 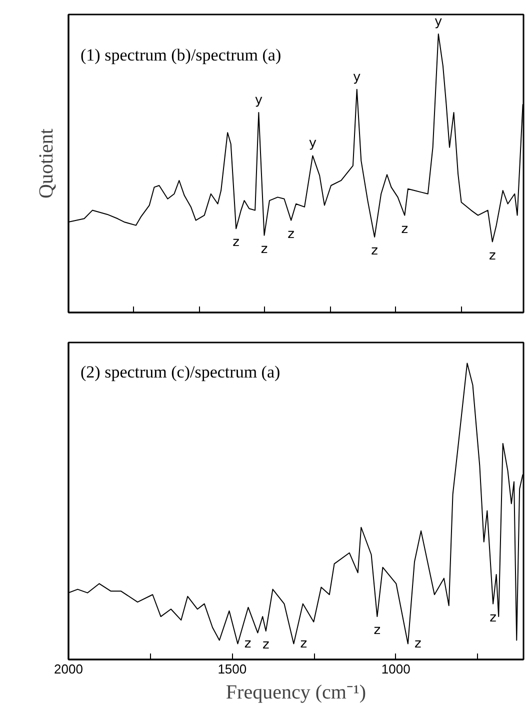 I want to click on x-tick-label: 2000, so click(x=68, y=669).